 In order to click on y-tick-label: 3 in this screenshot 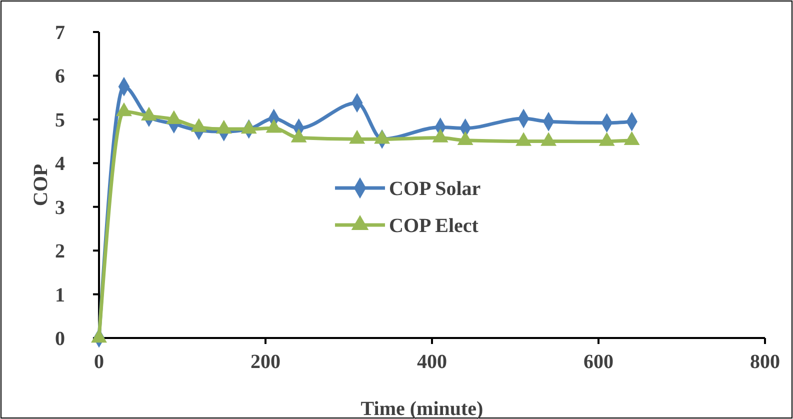, I will do `click(60, 207)`.